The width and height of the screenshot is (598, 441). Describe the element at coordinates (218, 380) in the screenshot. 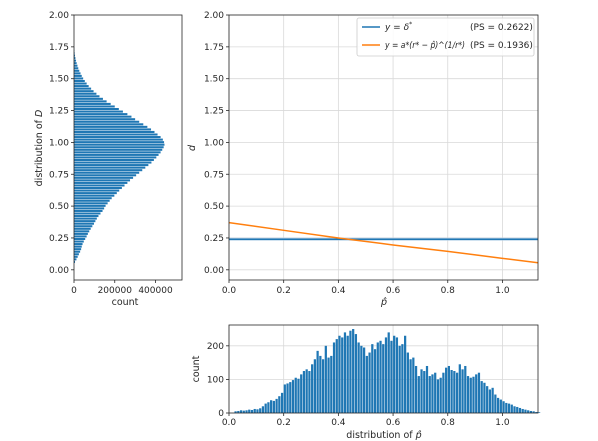

I see `bottom-y-ticks: 0 100 200` at that location.